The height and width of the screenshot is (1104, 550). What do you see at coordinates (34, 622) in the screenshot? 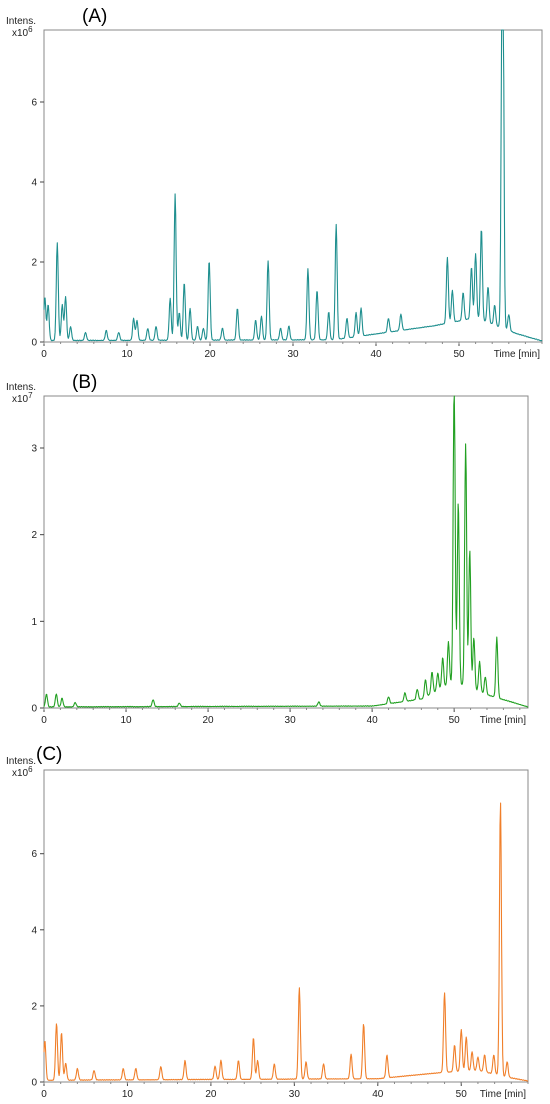
I see `y-tick-label: 1` at bounding box center [34, 622].